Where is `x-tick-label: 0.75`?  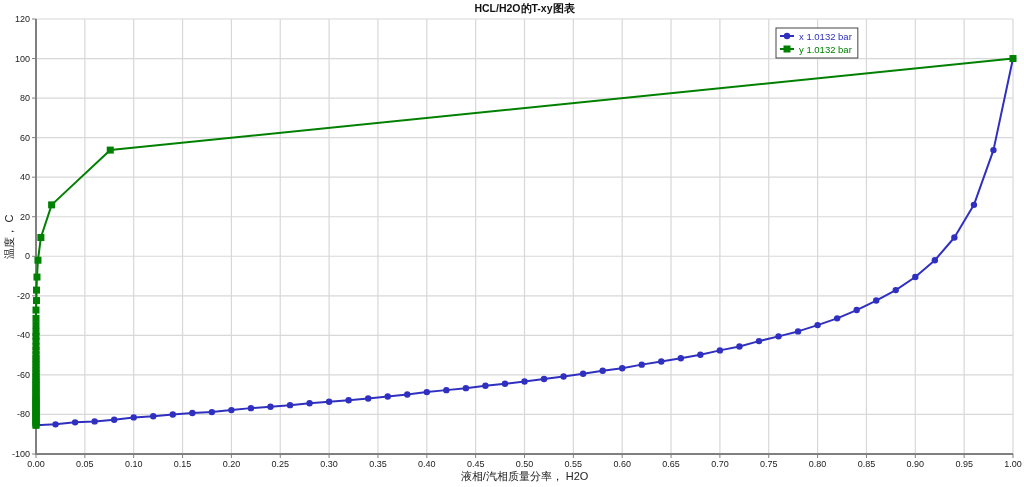 x-tick-label: 0.75 is located at coordinates (768, 464).